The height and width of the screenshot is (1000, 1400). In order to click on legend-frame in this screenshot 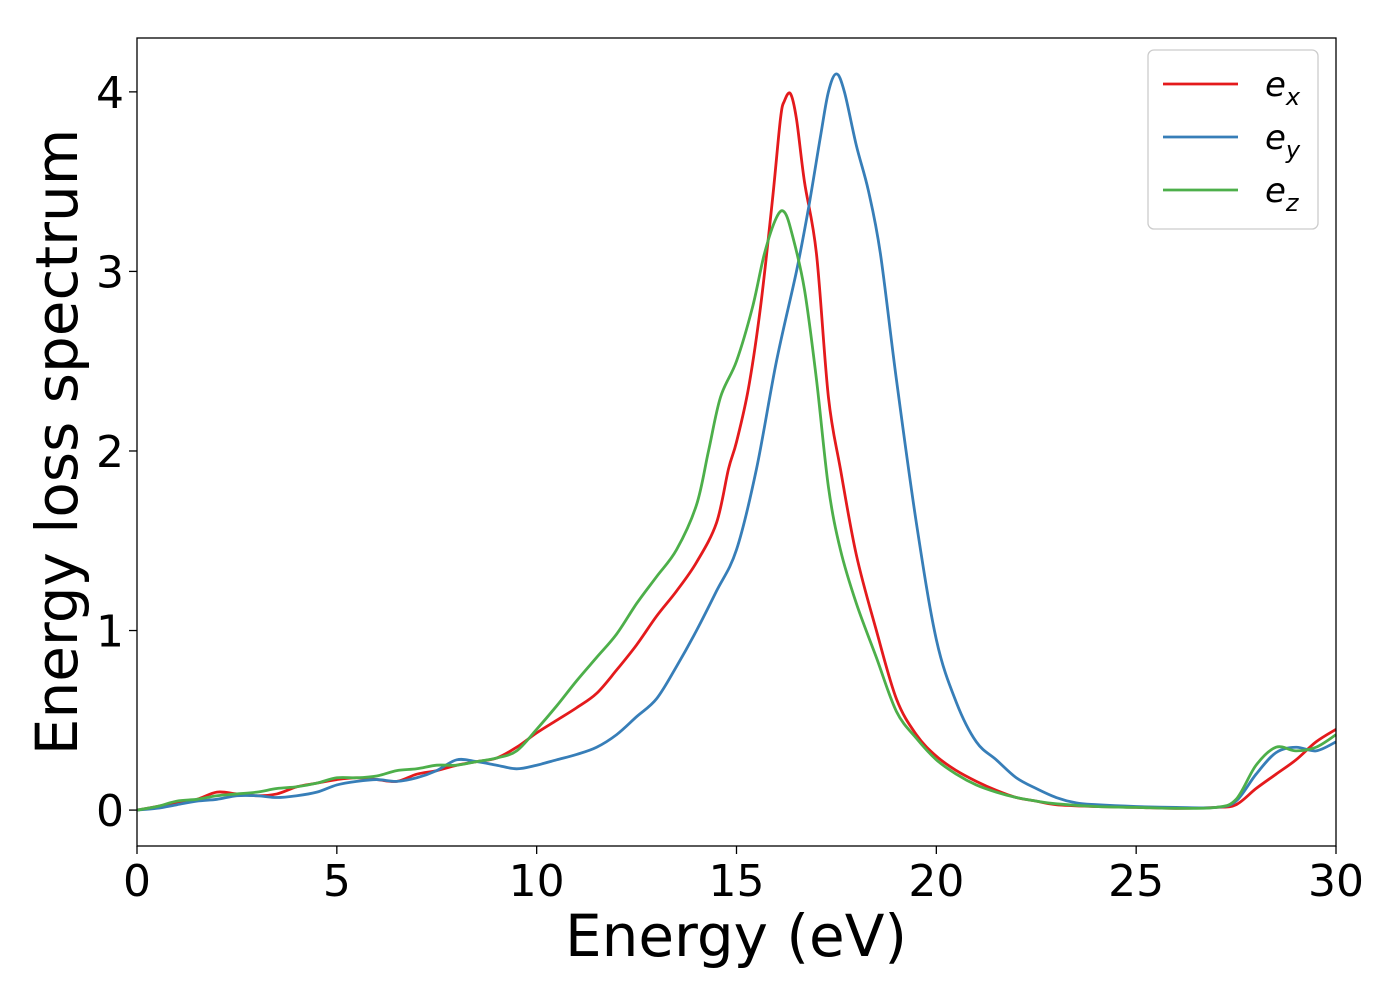, I will do `click(1233, 139)`.